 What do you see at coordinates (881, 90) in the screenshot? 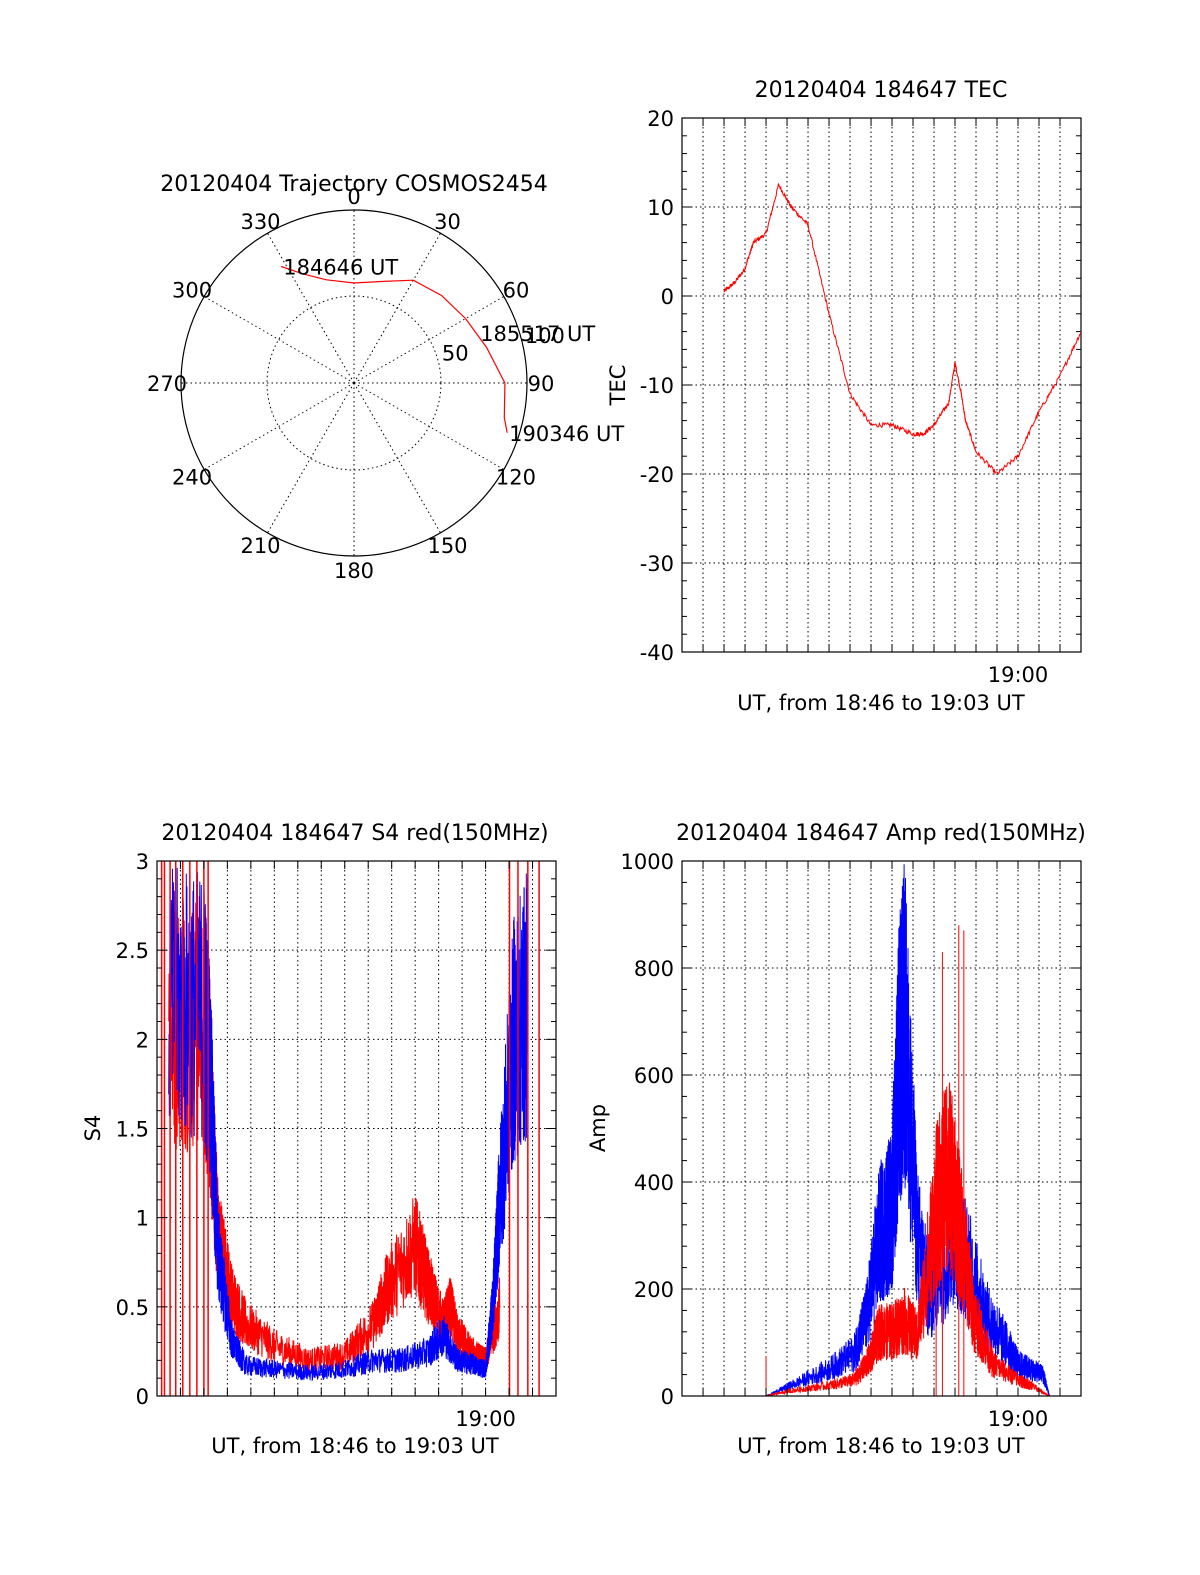
I see `tec-title: 20120404 184647 TEC` at bounding box center [881, 90].